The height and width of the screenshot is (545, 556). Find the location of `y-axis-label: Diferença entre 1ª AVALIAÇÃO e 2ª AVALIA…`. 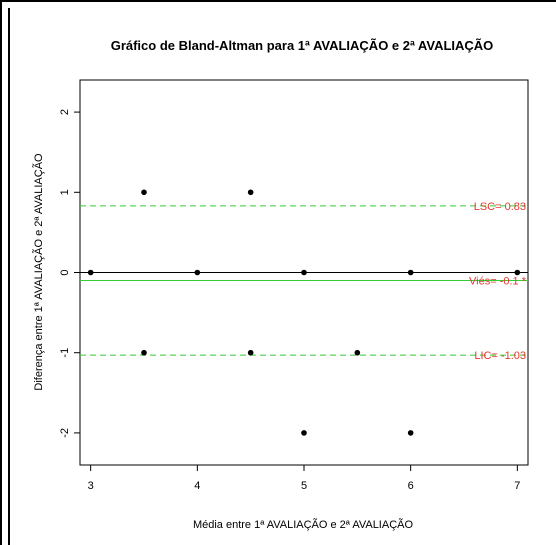

y-axis-label: Diferença entre 1ª AVALIAÇÃO e 2ª AVALIA… is located at coordinates (38, 272).